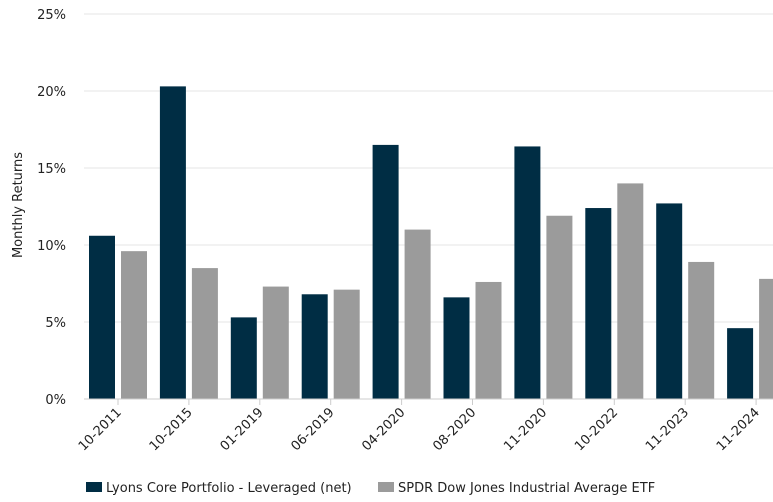 The width and height of the screenshot is (773, 502). What do you see at coordinates (454, 429) in the screenshot?
I see `x-tick-label: 08-2020` at bounding box center [454, 429].